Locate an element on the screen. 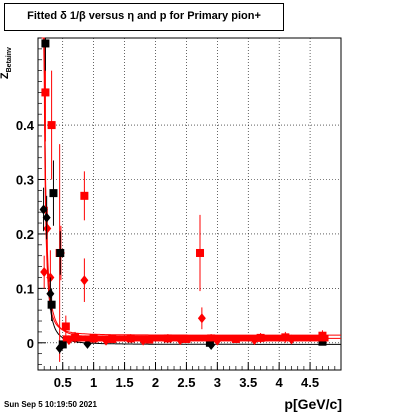  y-axis-label: ZBetainv is located at coordinates (7, 63).